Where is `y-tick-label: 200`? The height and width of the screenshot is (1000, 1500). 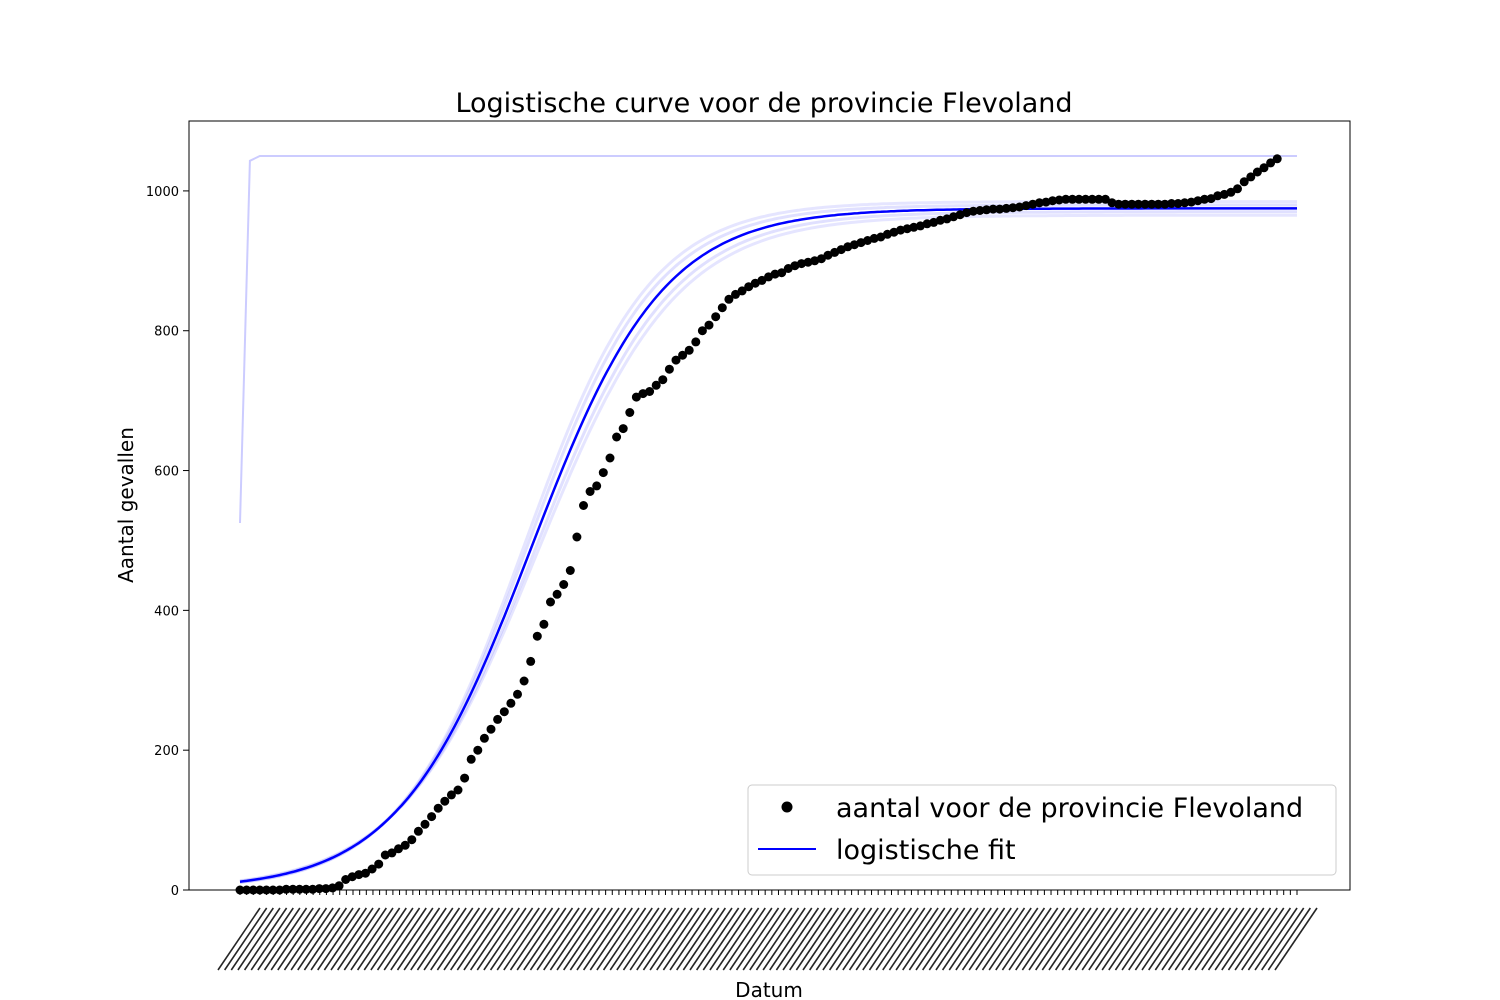 y-tick-label: 200 is located at coordinates (166, 751).